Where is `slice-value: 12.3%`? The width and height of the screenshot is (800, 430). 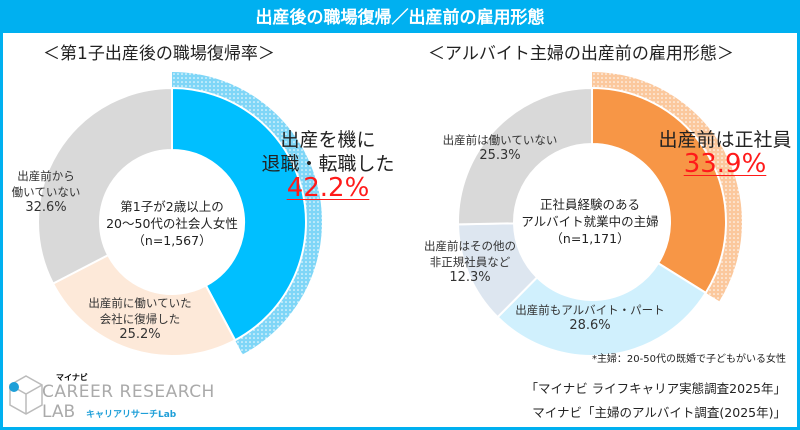
slice-value: 12.3% is located at coordinates (470, 277).